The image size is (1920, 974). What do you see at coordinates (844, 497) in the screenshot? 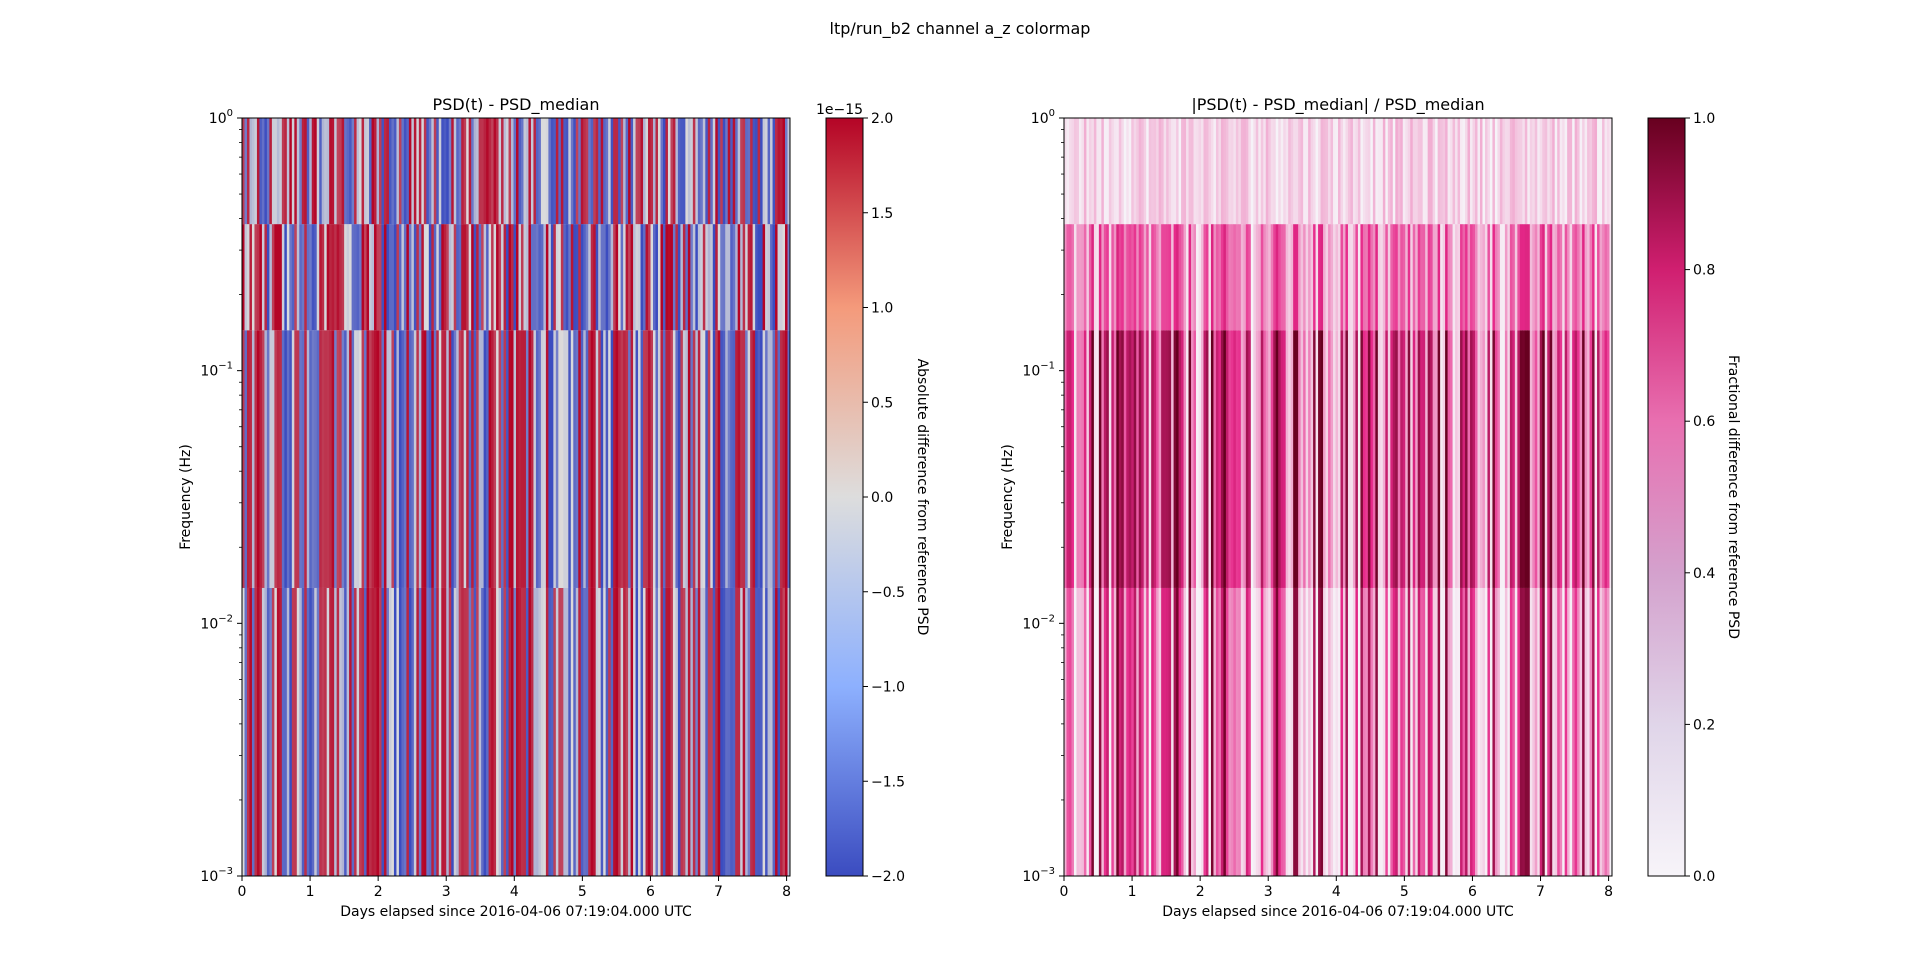
I see `left-colorbar` at bounding box center [844, 497].